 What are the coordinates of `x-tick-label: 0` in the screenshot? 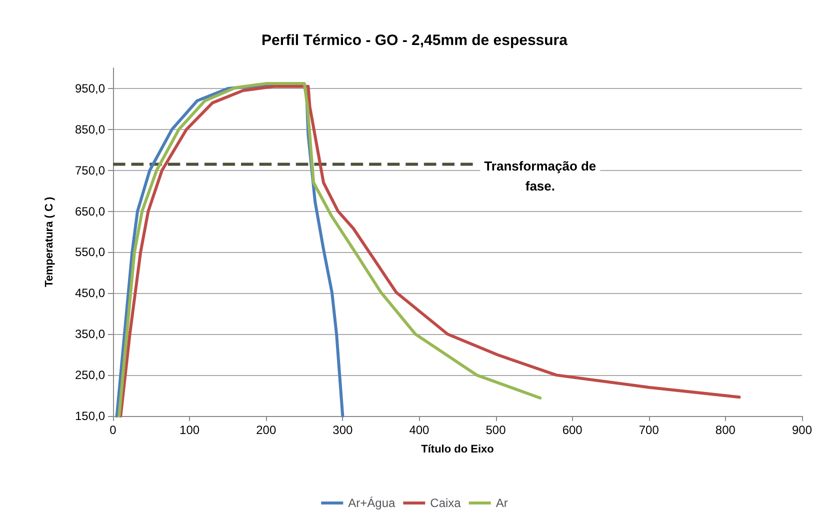 It's located at (113, 430).